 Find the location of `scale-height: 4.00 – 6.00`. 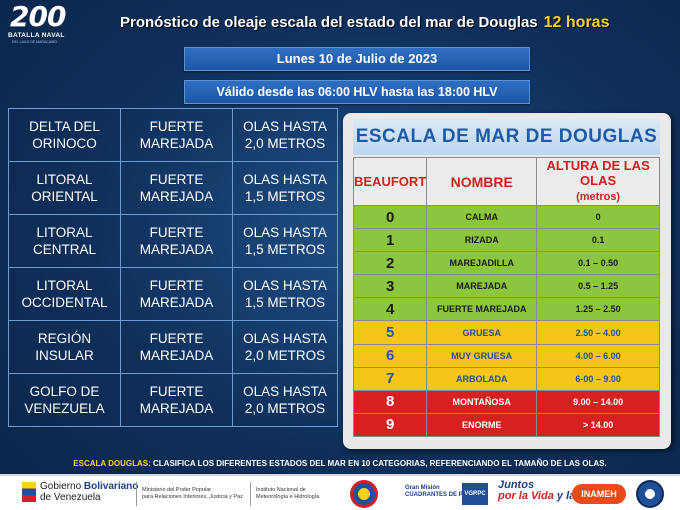

scale-height: 4.00 – 6.00 is located at coordinates (598, 355).